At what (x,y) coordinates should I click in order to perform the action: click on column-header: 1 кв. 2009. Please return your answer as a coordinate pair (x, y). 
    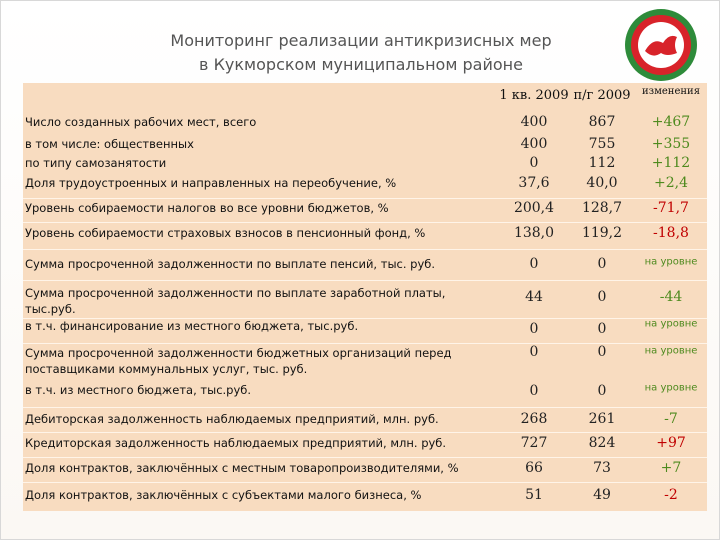
    Looking at the image, I should click on (534, 95).